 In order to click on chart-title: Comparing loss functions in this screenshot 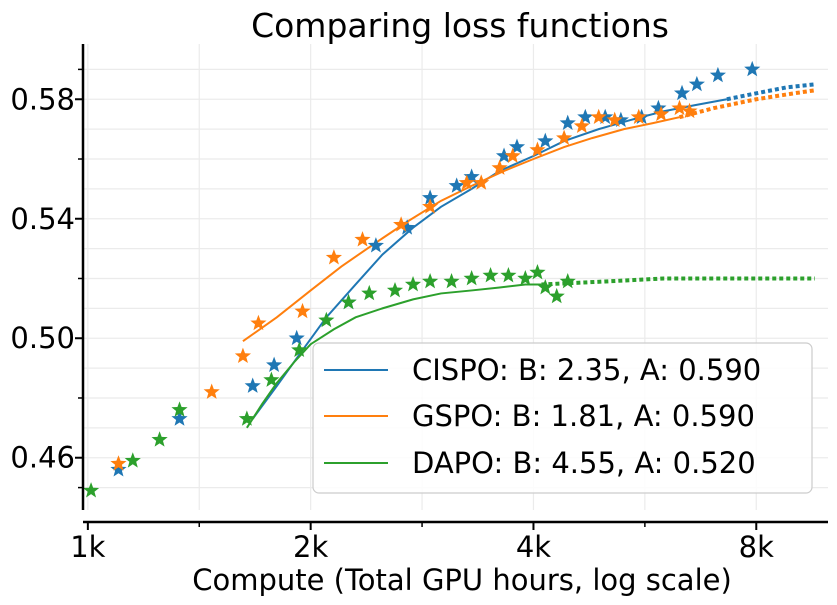, I will do `click(460, 25)`.